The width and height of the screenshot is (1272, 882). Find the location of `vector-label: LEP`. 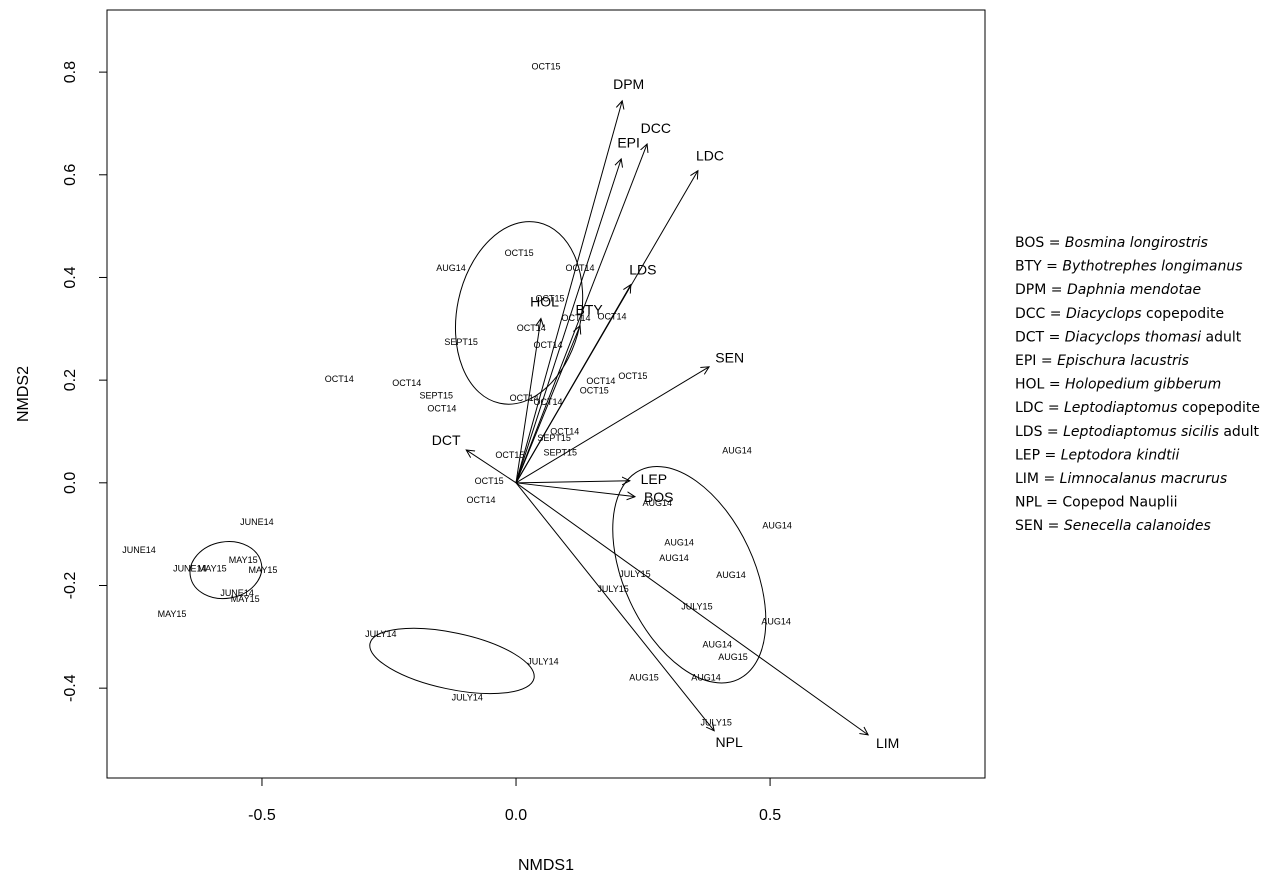

vector-label: LEP is located at coordinates (654, 479).